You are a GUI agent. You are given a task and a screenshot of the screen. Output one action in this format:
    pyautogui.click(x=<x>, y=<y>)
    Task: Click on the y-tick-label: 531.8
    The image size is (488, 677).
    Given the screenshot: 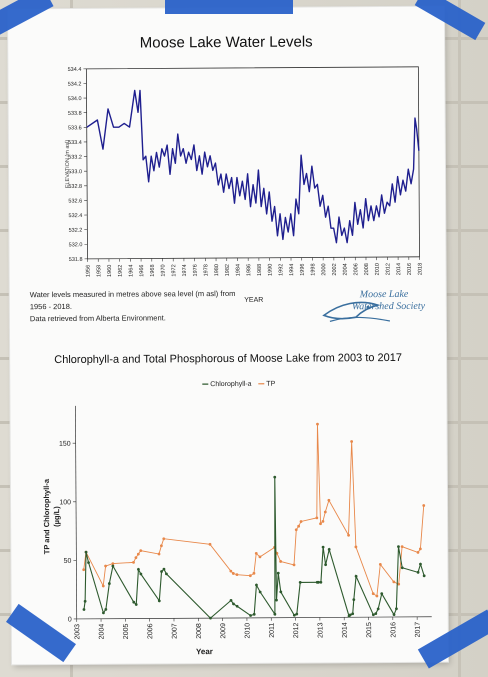 What is the action you would take?
    pyautogui.click(x=76, y=260)
    